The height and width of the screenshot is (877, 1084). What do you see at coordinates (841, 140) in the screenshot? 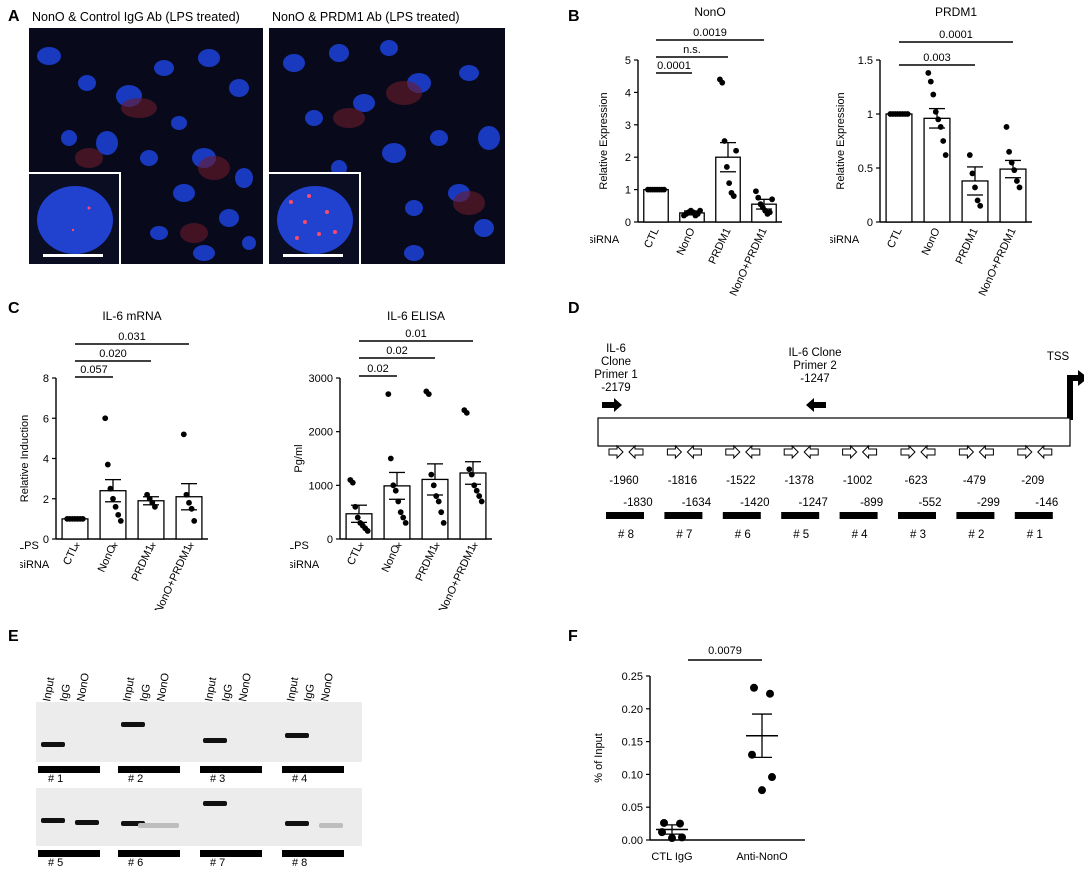
I see `y-axis-label: Relative Expression` at bounding box center [841, 140].